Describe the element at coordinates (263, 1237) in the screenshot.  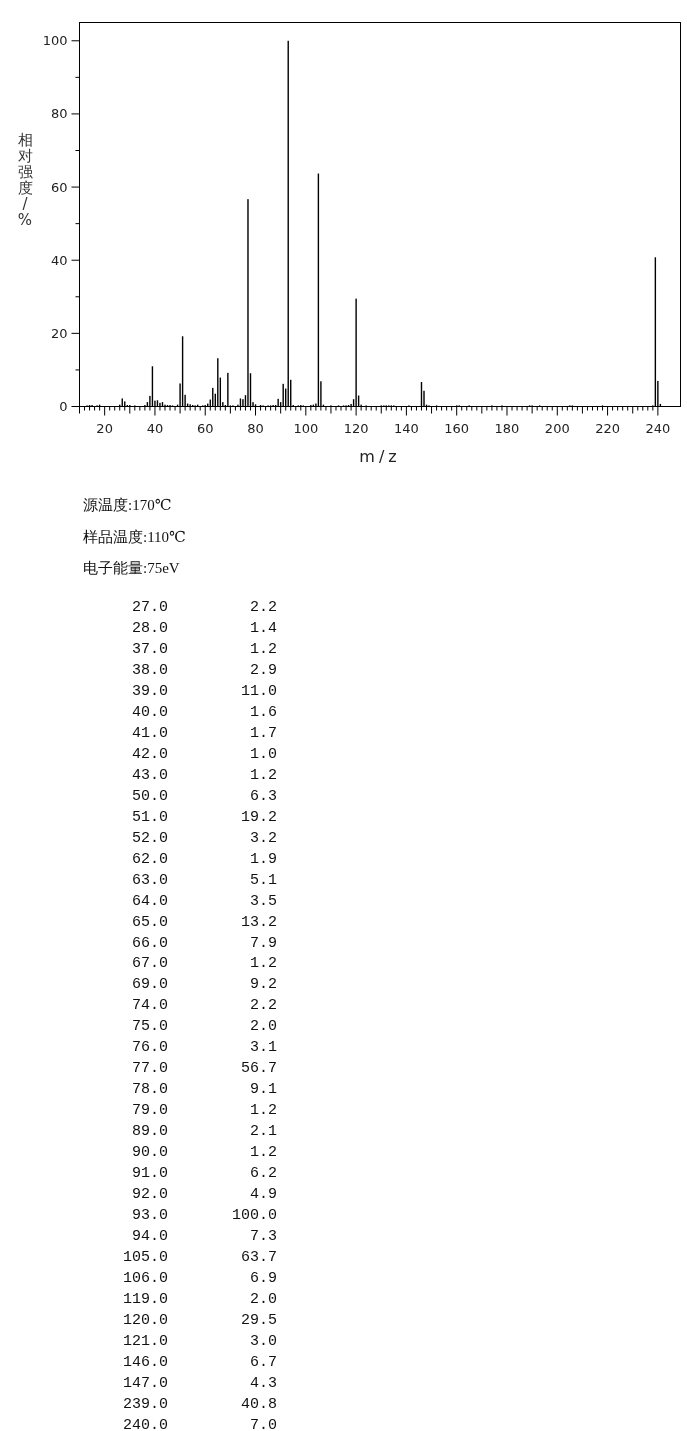
I see `data-label: 7.3` at that location.